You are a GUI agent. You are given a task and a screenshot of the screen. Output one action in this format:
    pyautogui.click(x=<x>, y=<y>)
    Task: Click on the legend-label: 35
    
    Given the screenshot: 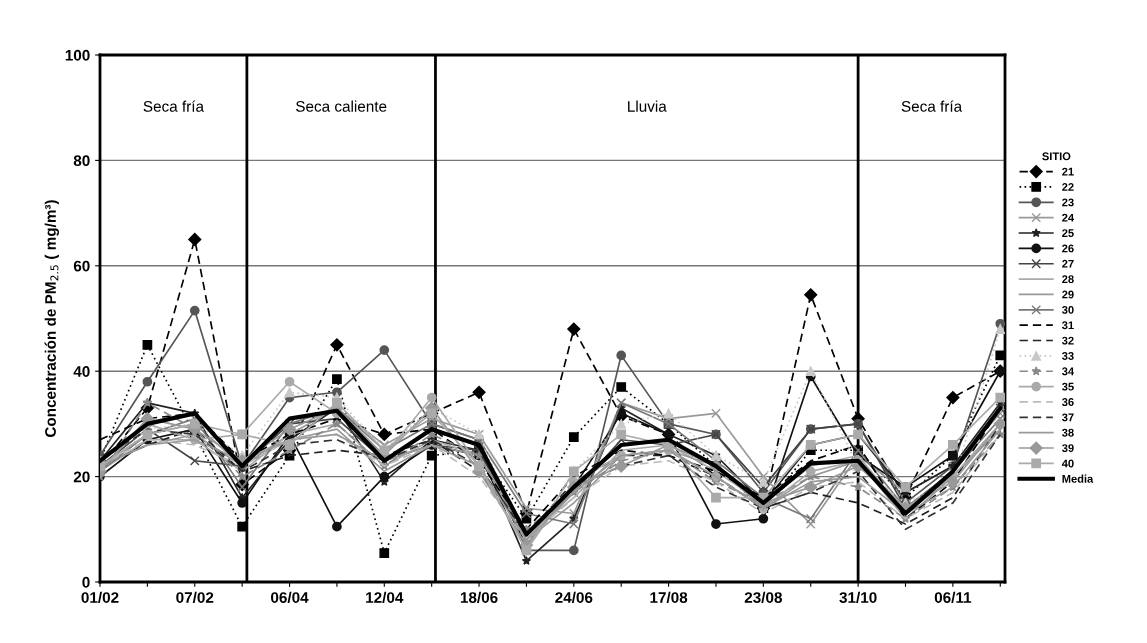 What is the action you would take?
    pyautogui.click(x=1068, y=386)
    